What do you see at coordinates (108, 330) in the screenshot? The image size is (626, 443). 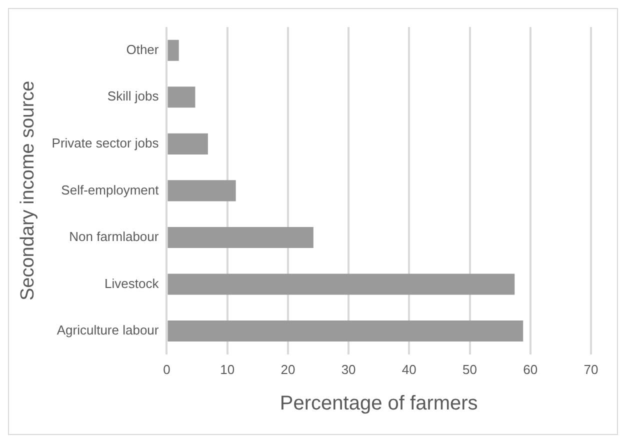 I see `y-tick-label: Agriculture labour` at bounding box center [108, 330].